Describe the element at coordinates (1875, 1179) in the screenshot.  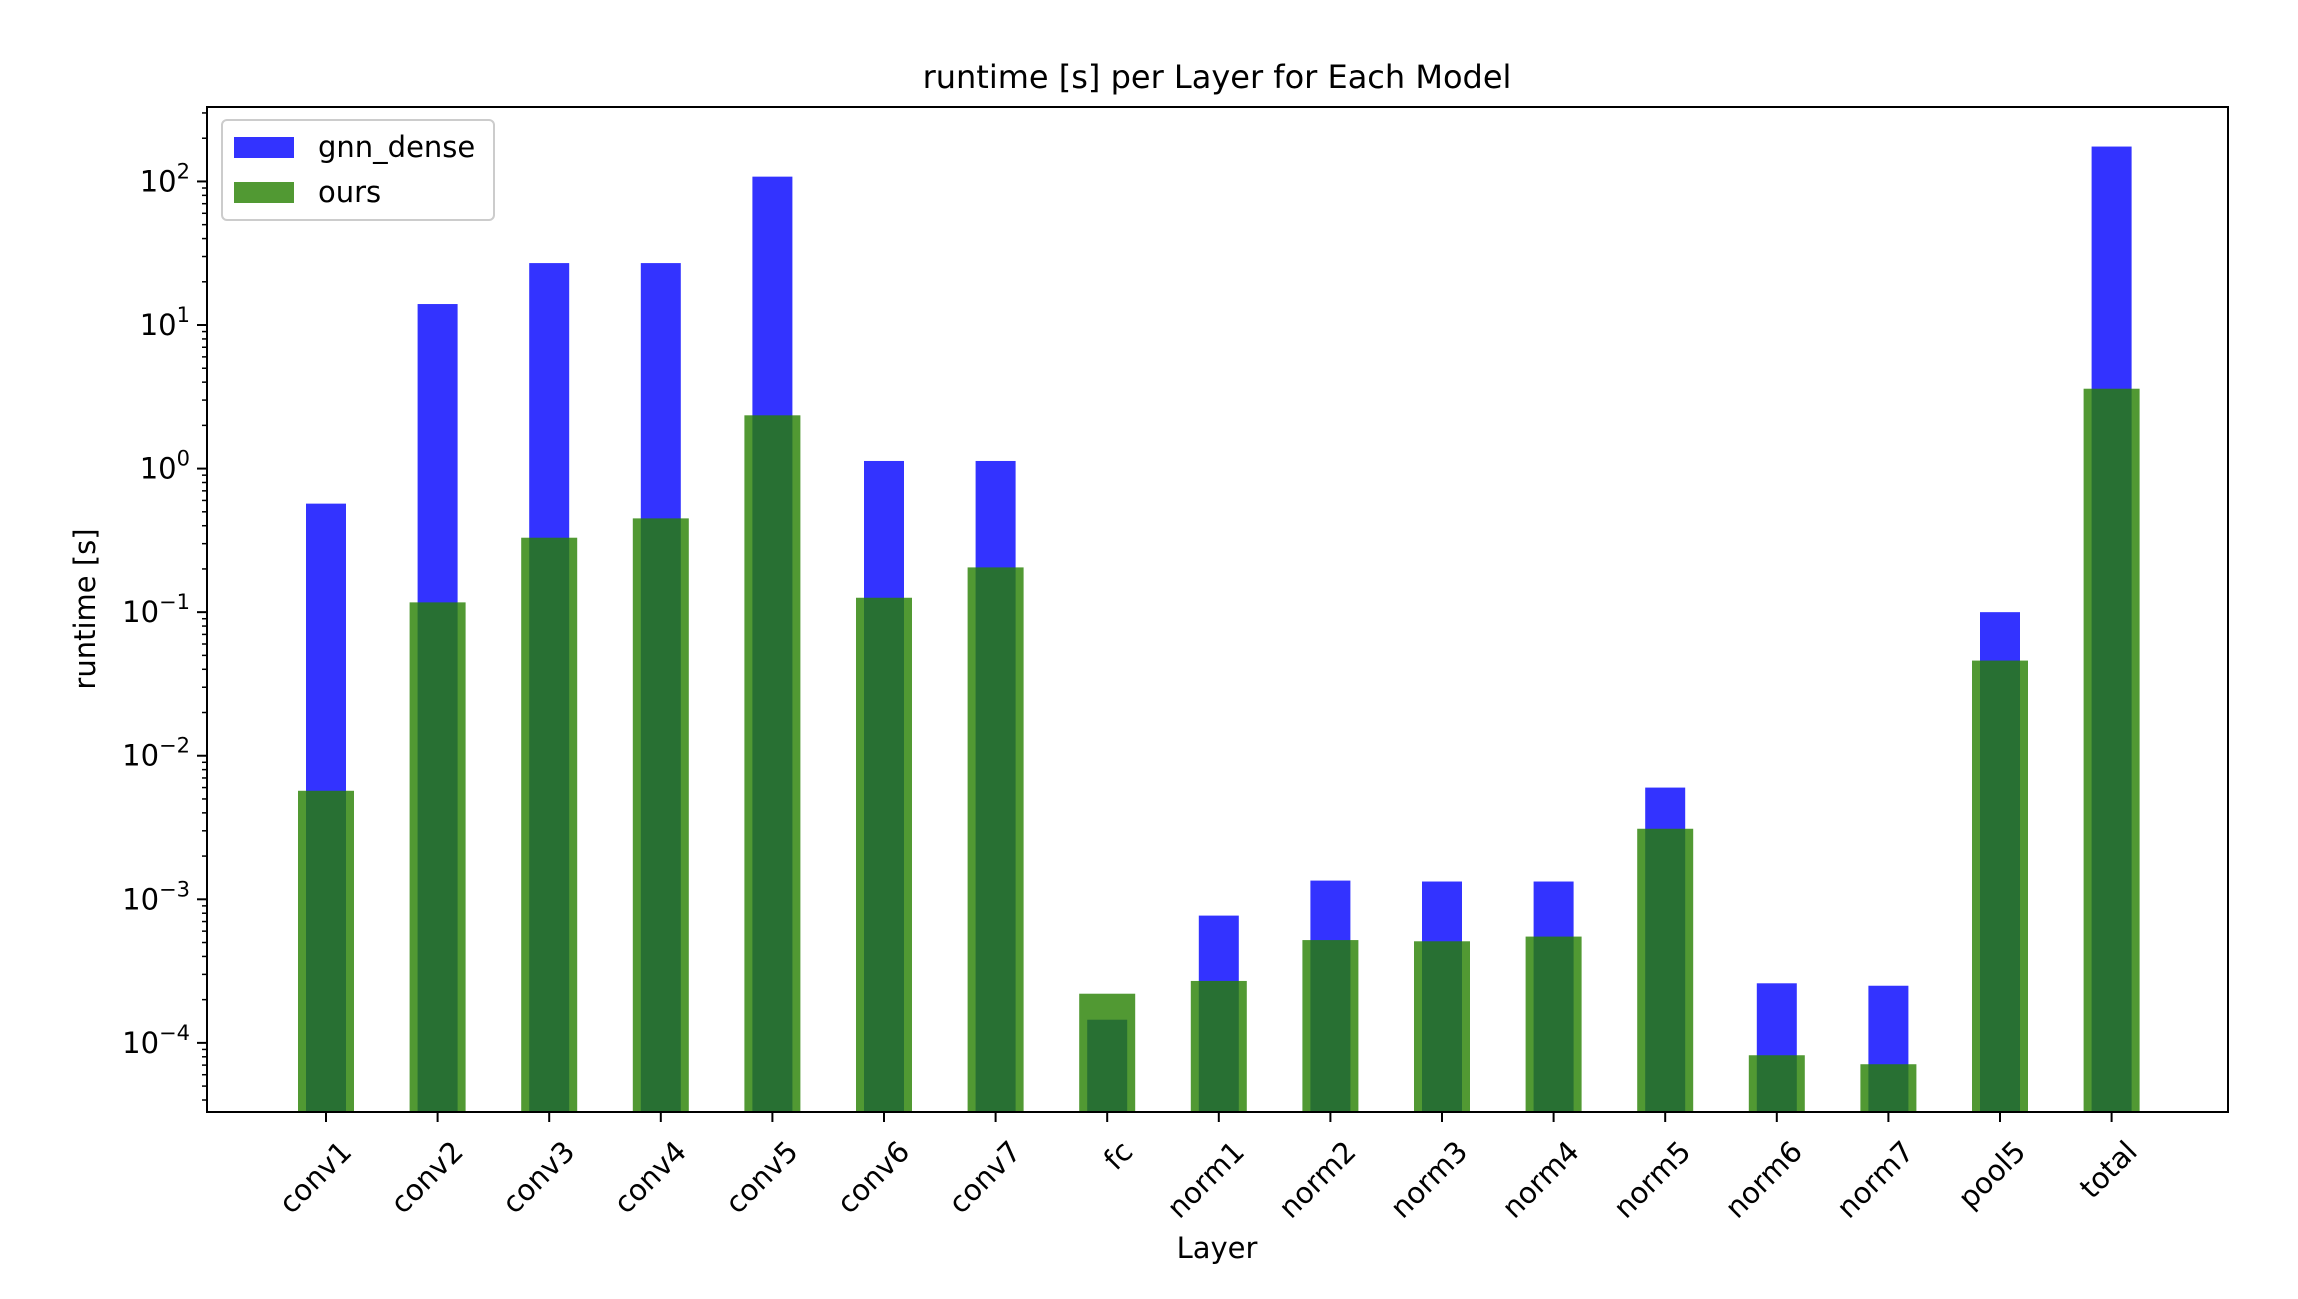
I see `x-tick-label-norm7: norm7` at that location.